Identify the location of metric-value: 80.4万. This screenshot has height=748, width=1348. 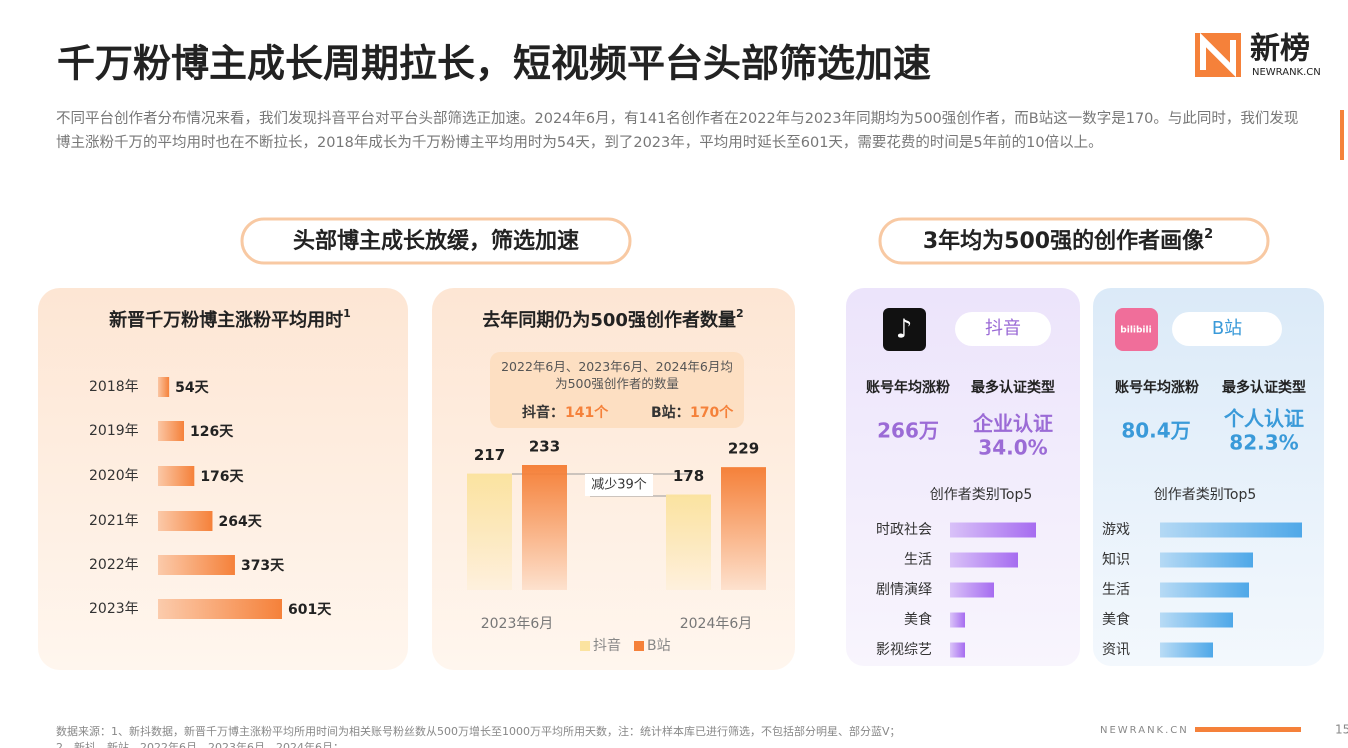
(1155, 431).